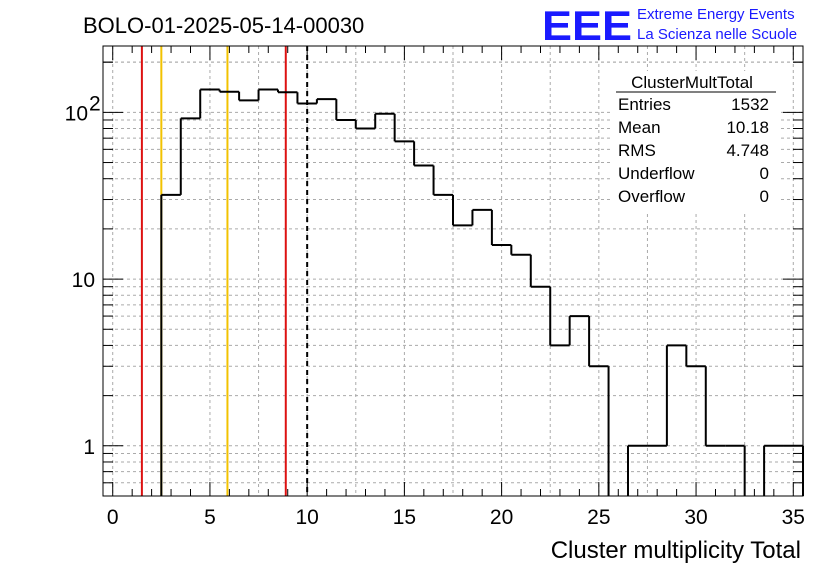 Image resolution: width=836 pixels, height=572 pixels. Describe the element at coordinates (716, 14) in the screenshot. I see `logo-line-1: Extreme Energy Events` at that location.